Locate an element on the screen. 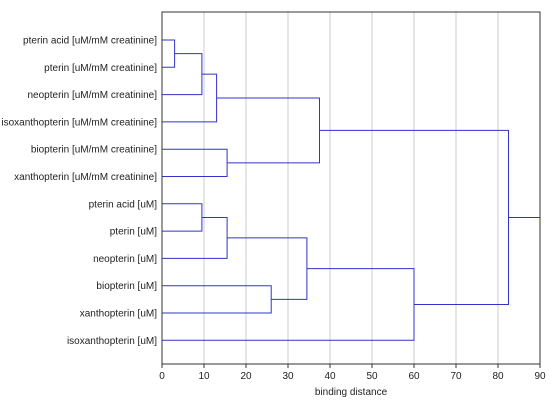  leaf-label: xanthopterin [uM/mM creatinine] is located at coordinates (85, 177).